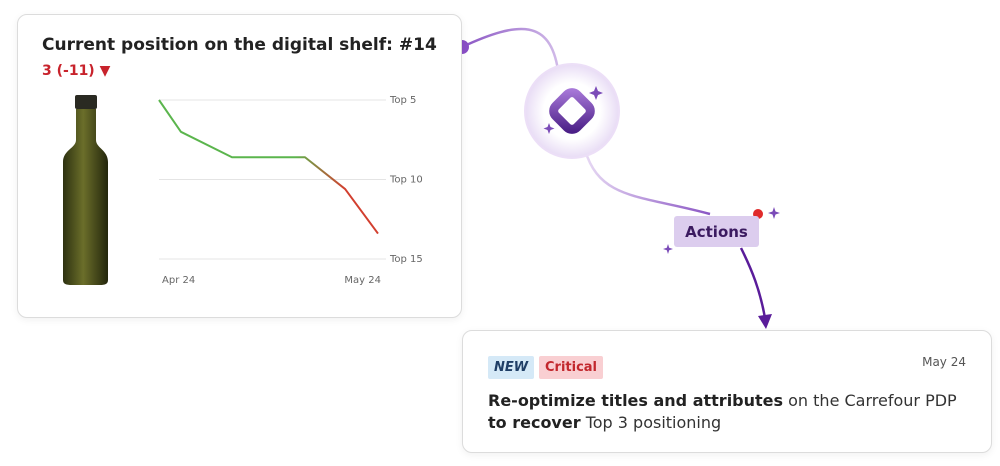 This screenshot has height=466, width=1000. Describe the element at coordinates (653, 422) in the screenshot. I see `text: Top 3 positioning` at that location.